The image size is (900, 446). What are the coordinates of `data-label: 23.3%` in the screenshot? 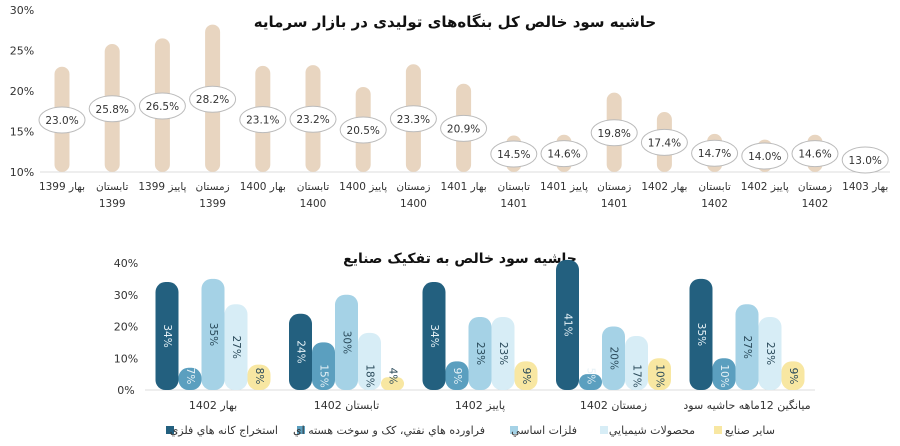 It's located at (413, 120).